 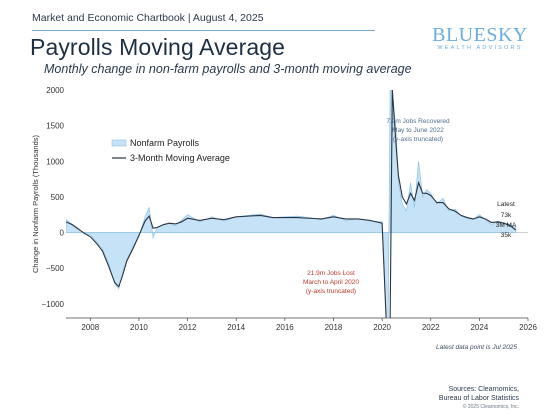 I want to click on x-tick-label: 2026, so click(x=528, y=327).